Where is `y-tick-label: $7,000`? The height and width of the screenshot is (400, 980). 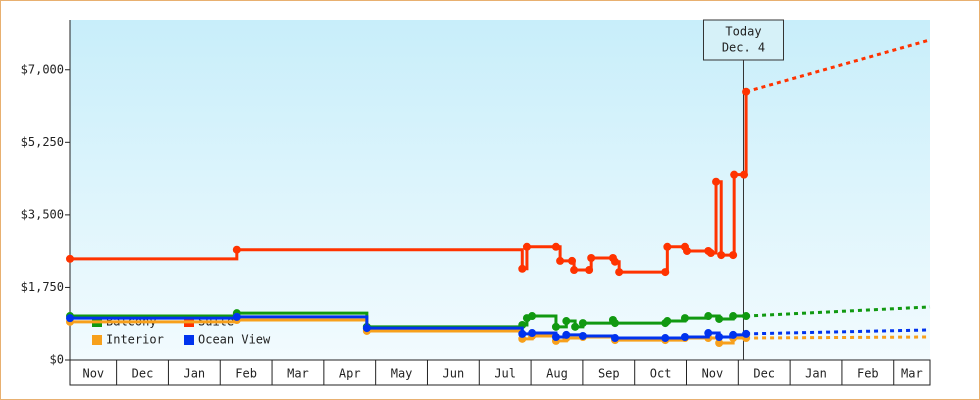 y-tick-label: $7,000 is located at coordinates (42, 69).